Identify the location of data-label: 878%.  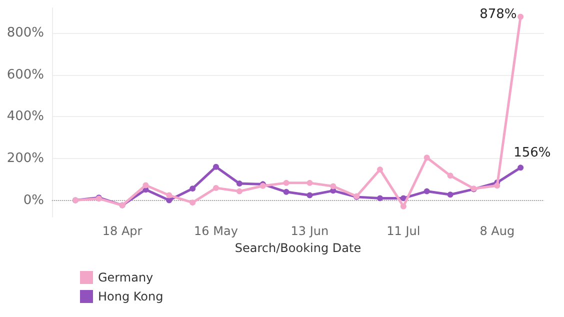
(498, 14).